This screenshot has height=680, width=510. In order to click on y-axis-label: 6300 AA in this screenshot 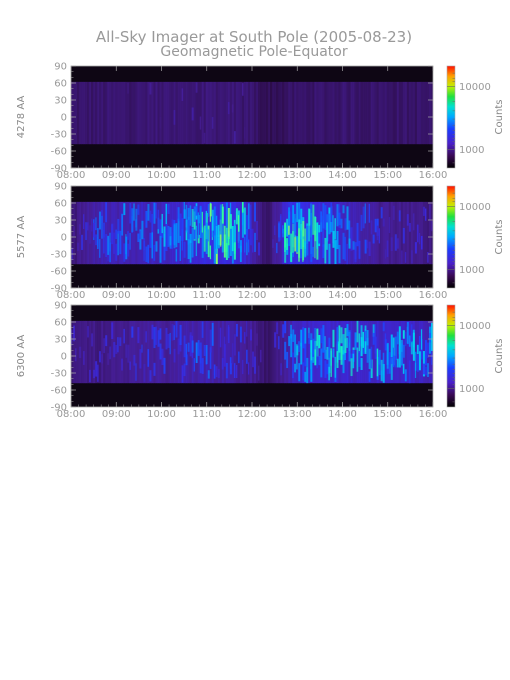, I will do `click(21, 356)`.